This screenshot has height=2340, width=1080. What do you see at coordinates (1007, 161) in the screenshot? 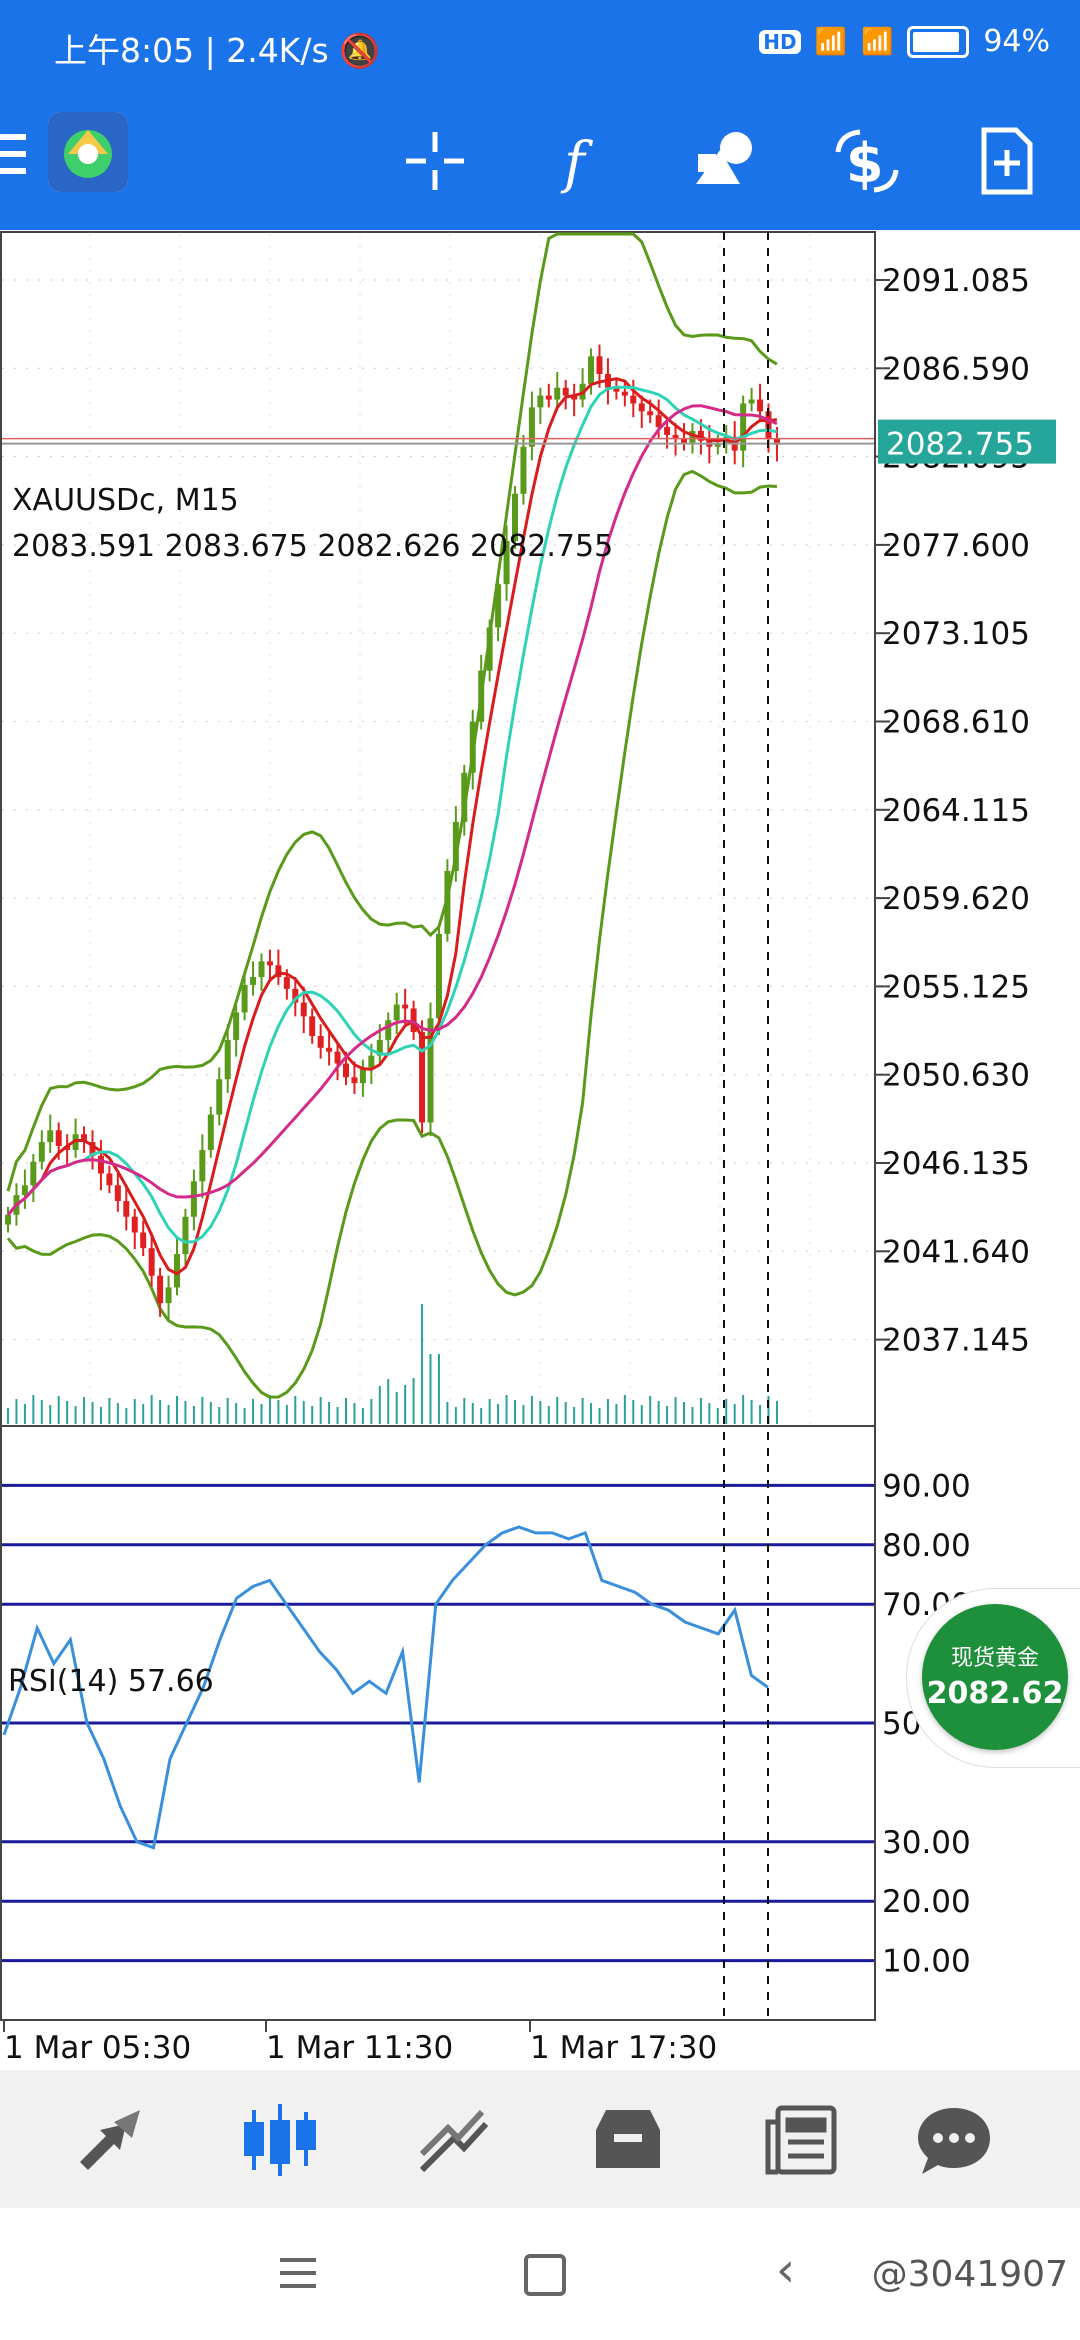
I see `new-order-icon` at bounding box center [1007, 161].